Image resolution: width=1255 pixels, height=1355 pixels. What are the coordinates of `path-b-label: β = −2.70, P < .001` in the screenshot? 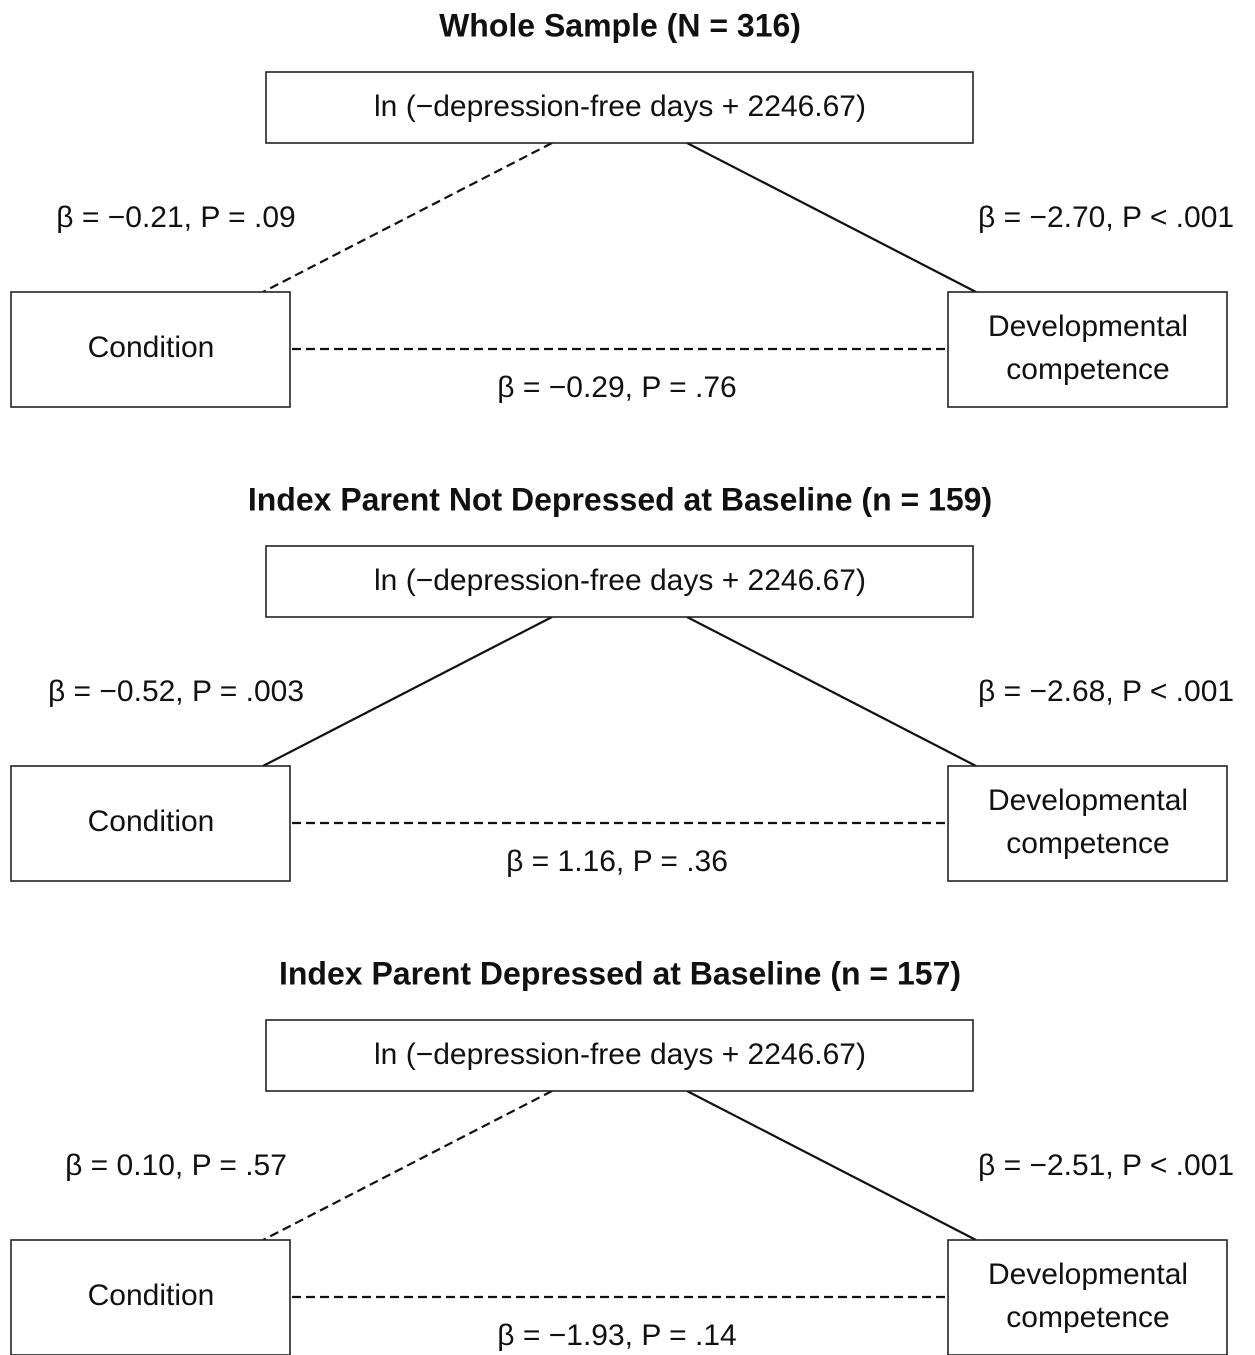 It's located at (1106, 217).